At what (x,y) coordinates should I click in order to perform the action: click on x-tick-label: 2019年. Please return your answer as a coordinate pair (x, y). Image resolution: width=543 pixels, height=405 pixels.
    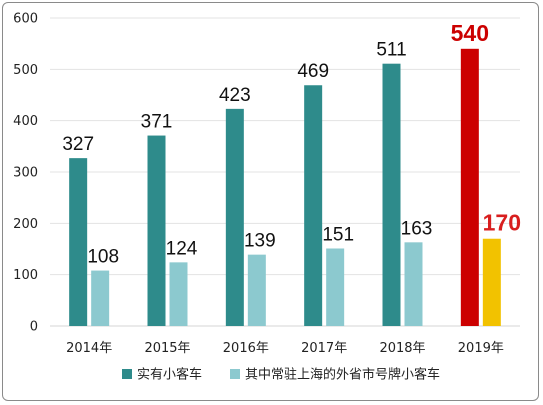
    Looking at the image, I should click on (481, 348).